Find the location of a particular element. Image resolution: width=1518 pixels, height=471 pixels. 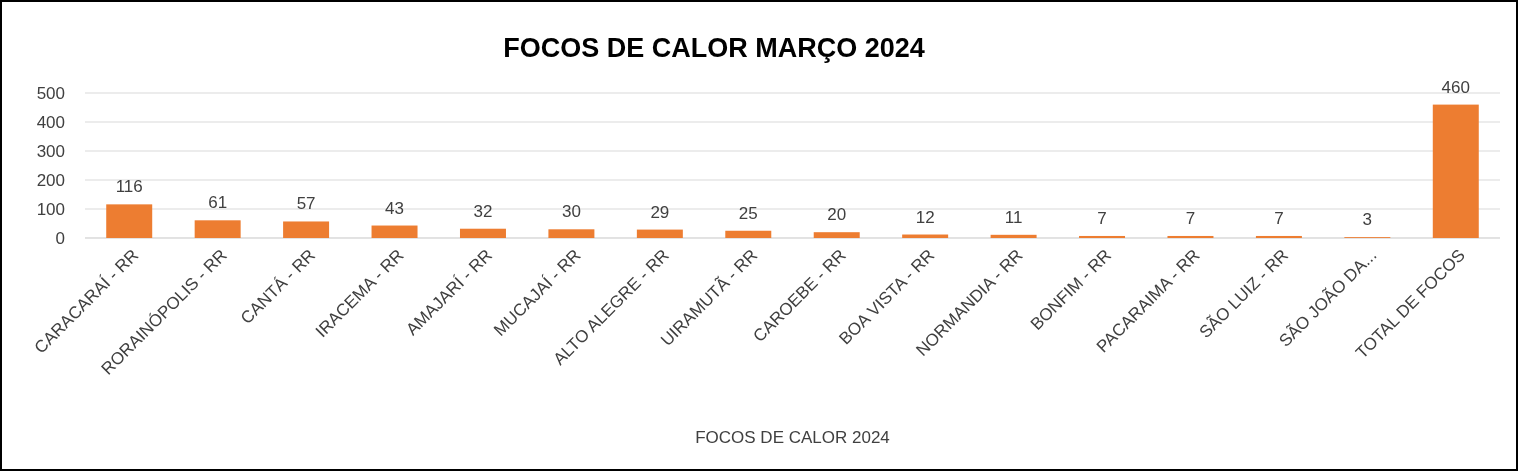

data-label: 25 is located at coordinates (748, 213).